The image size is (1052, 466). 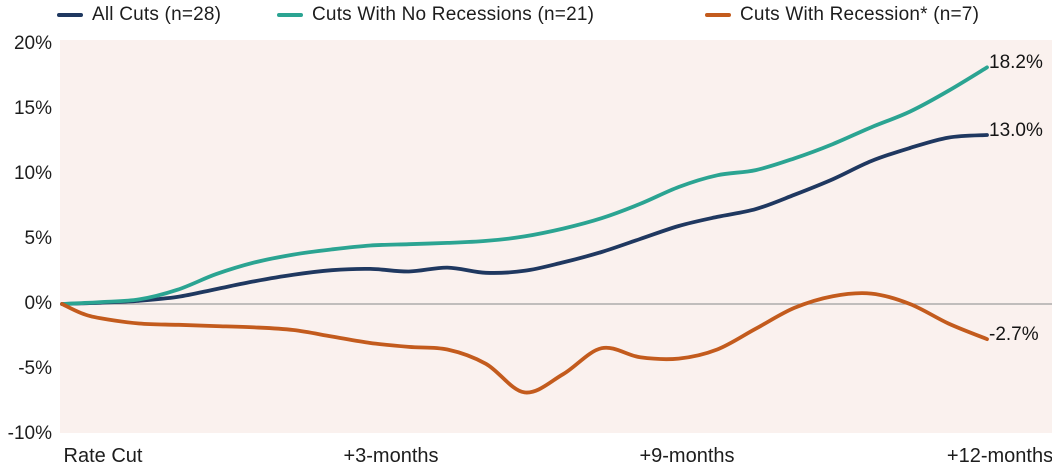 I want to click on legend-item: Cuts With No Recessions (n=21), so click(x=435, y=15).